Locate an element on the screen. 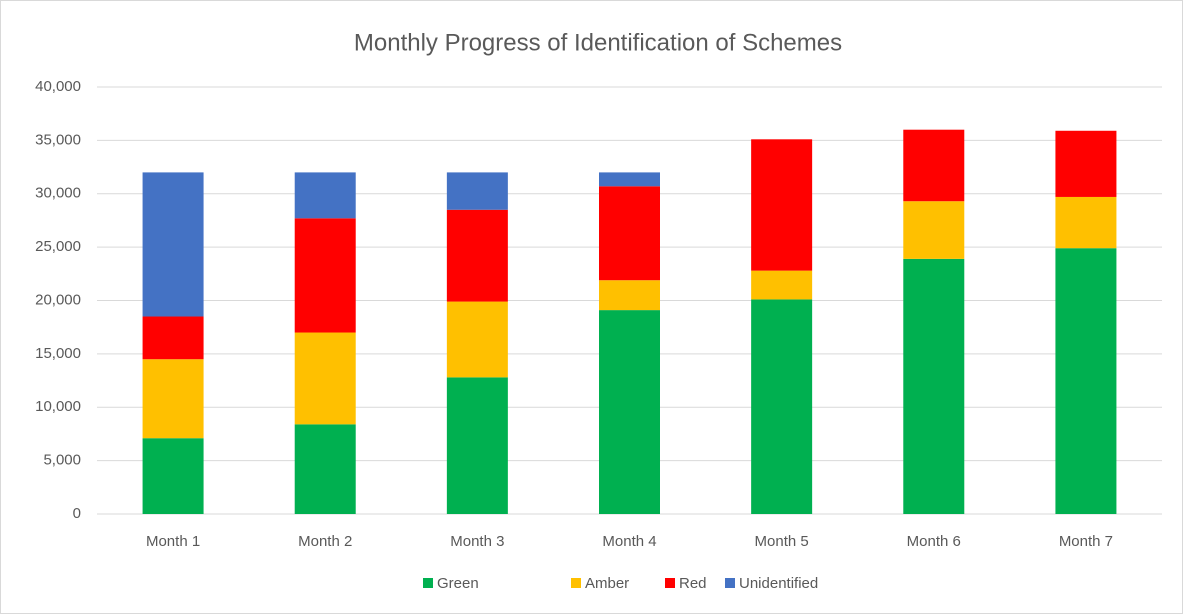 This screenshot has height=614, width=1183. legend-label: Red is located at coordinates (693, 583).